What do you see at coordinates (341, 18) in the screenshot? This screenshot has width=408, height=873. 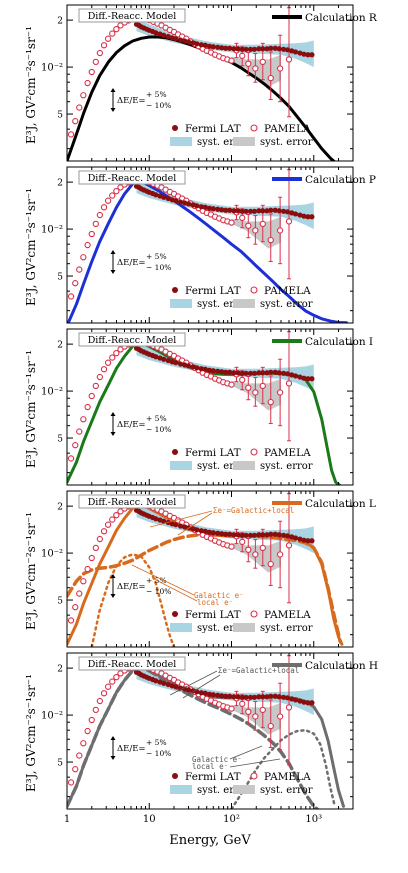 I see `calc-legend-label: Calculation R` at bounding box center [341, 18].